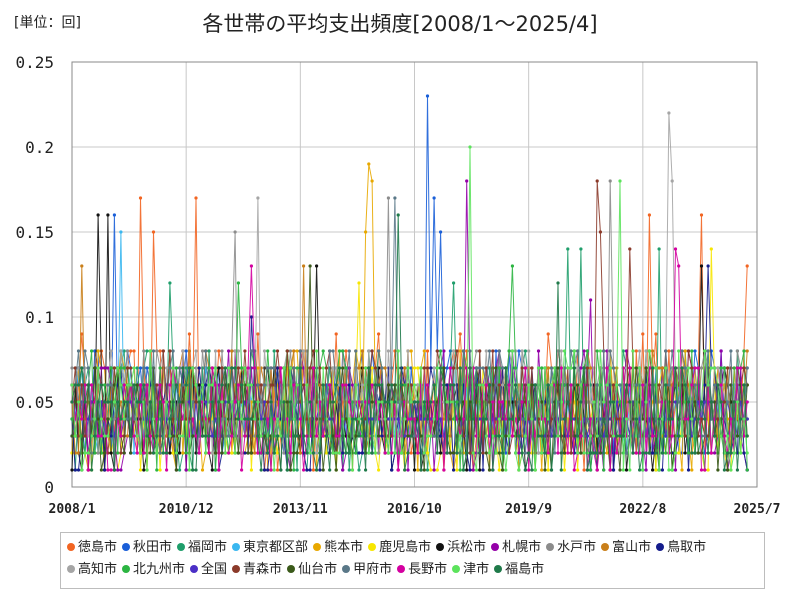 This screenshot has height=600, width=800. I want to click on legend-item-4: 東京都区部, so click(270, 548).